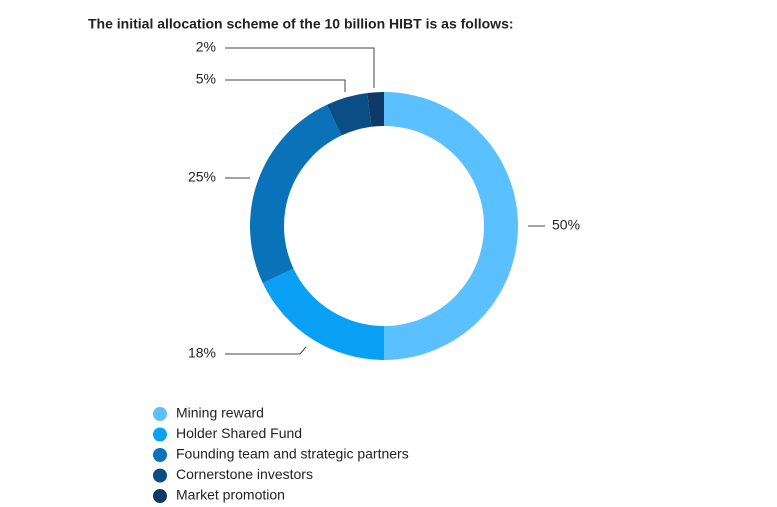 The width and height of the screenshot is (777, 507). Describe the element at coordinates (202, 177) in the screenshot. I see `data-label: 25%` at that location.